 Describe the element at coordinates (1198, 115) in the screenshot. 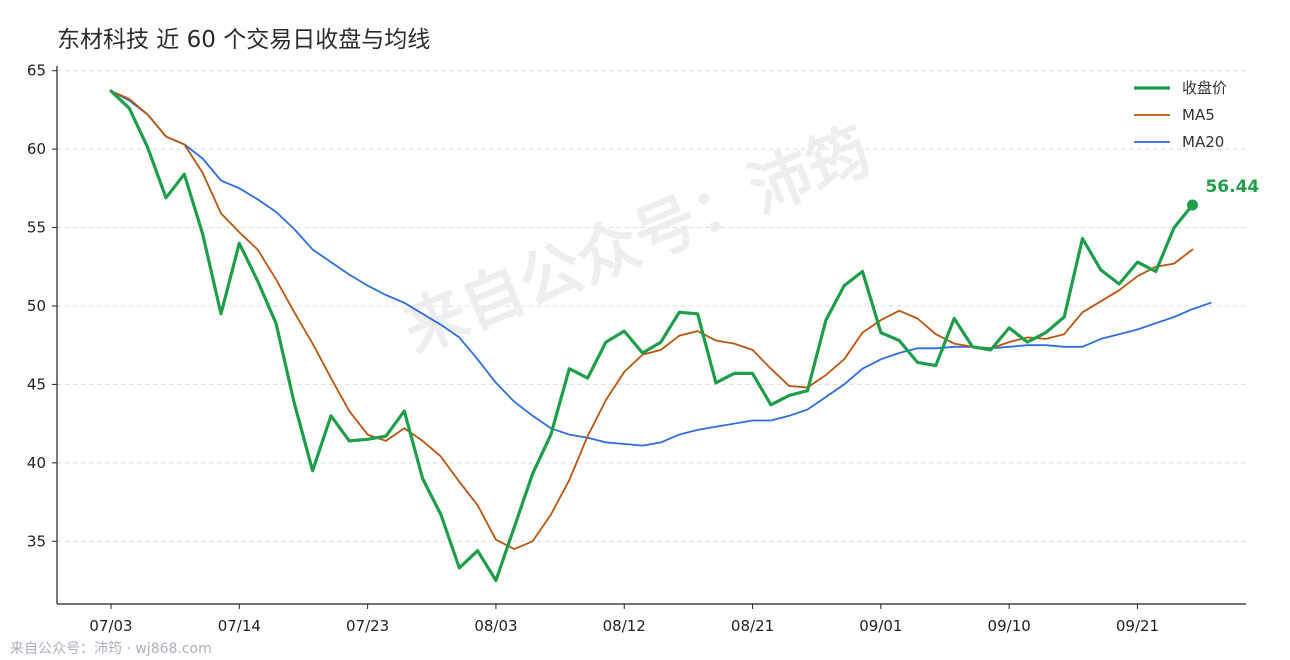

I see `legend-label: MA5` at that location.